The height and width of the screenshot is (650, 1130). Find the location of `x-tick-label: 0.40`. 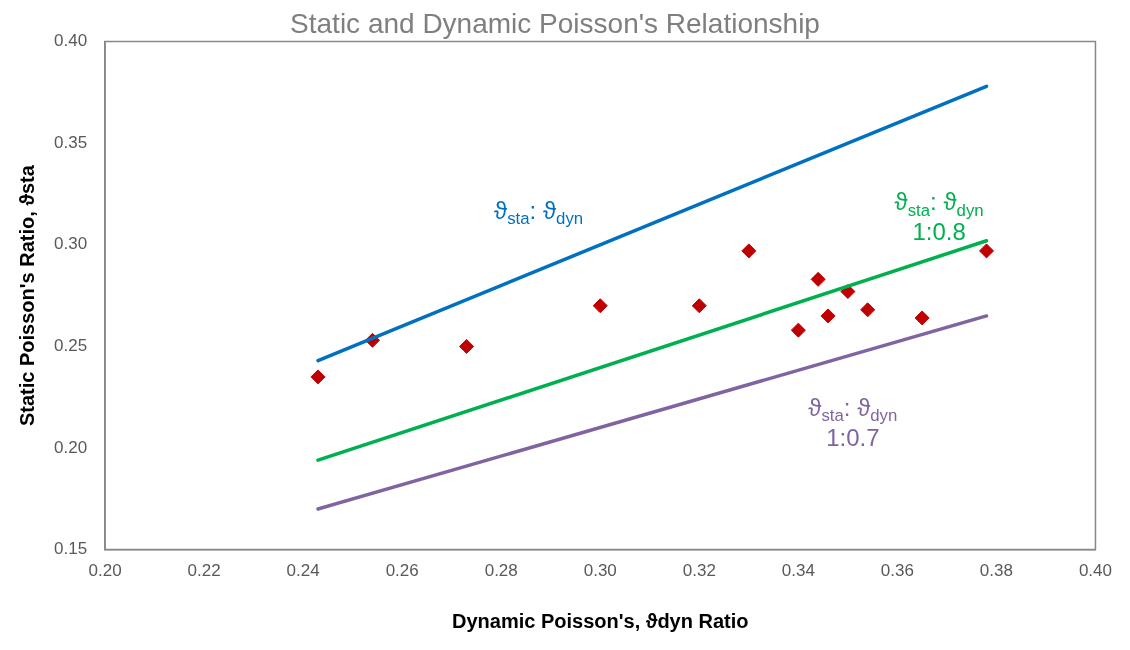

x-tick-label: 0.40 is located at coordinates (1095, 571).